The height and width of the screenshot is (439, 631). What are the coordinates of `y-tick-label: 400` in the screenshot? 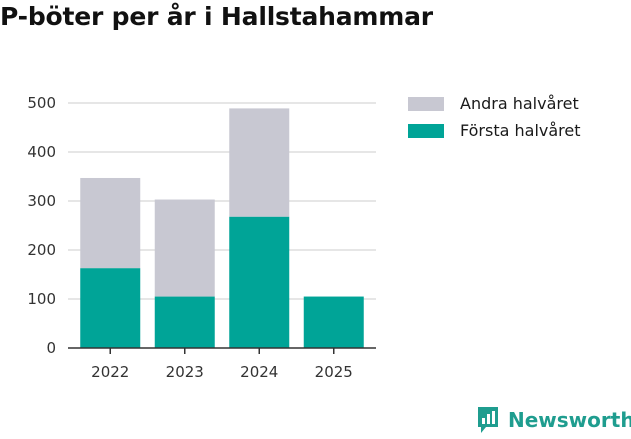 It's located at (41, 152).